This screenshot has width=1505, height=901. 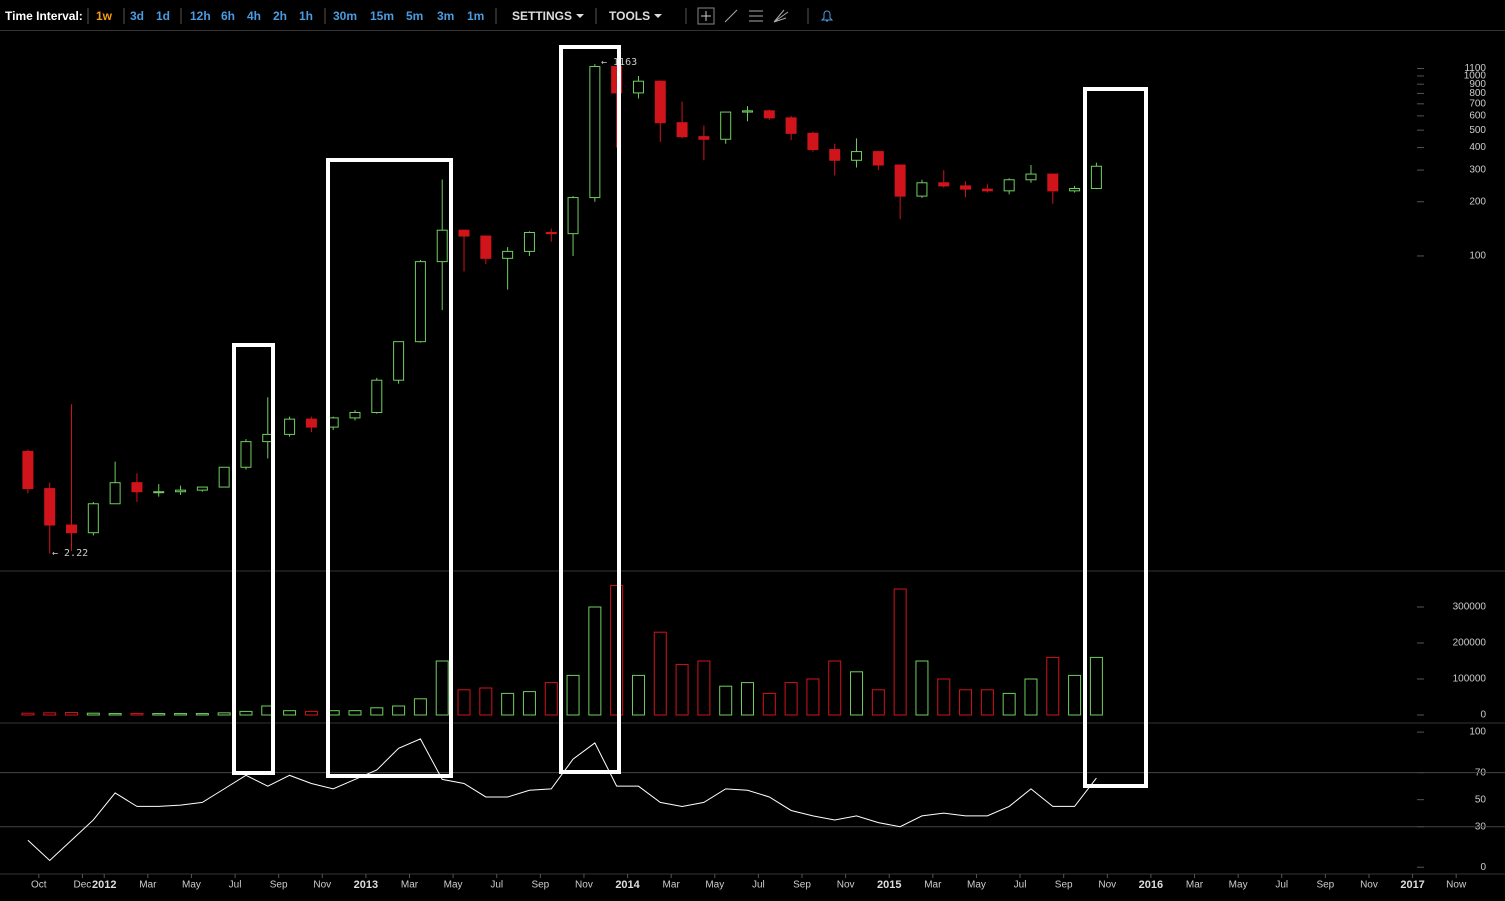 What do you see at coordinates (137, 16) in the screenshot?
I see `interval-button: 3d` at bounding box center [137, 16].